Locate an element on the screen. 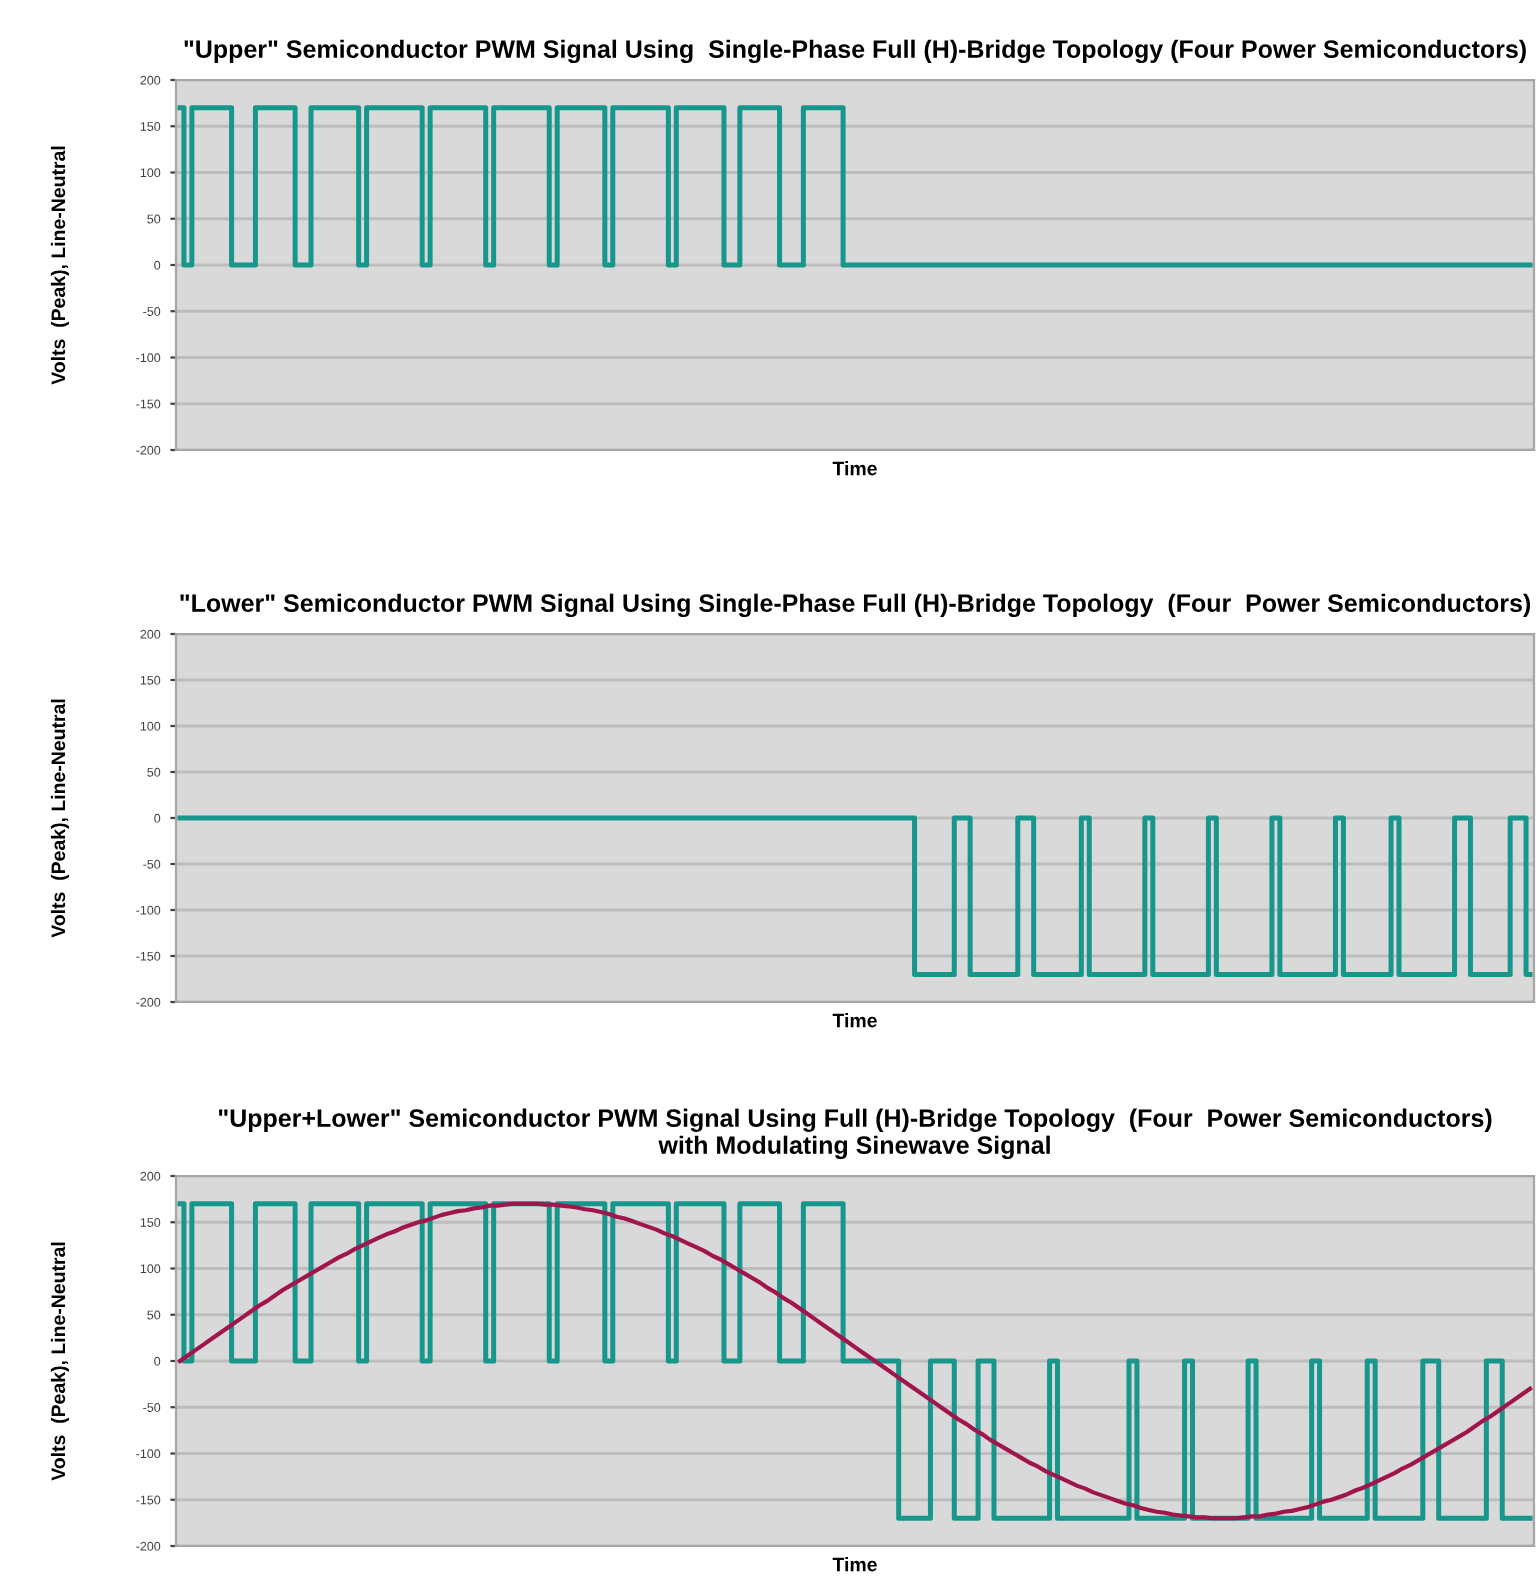 This screenshot has width=1540, height=1578. chart-title: "Upper+Lower" Semiconductor PWM Signal Using Full (H)-Bridge Topology (Four Power Semiconductors) with Modulating Sinewave Signal is located at coordinates (855, 1134).